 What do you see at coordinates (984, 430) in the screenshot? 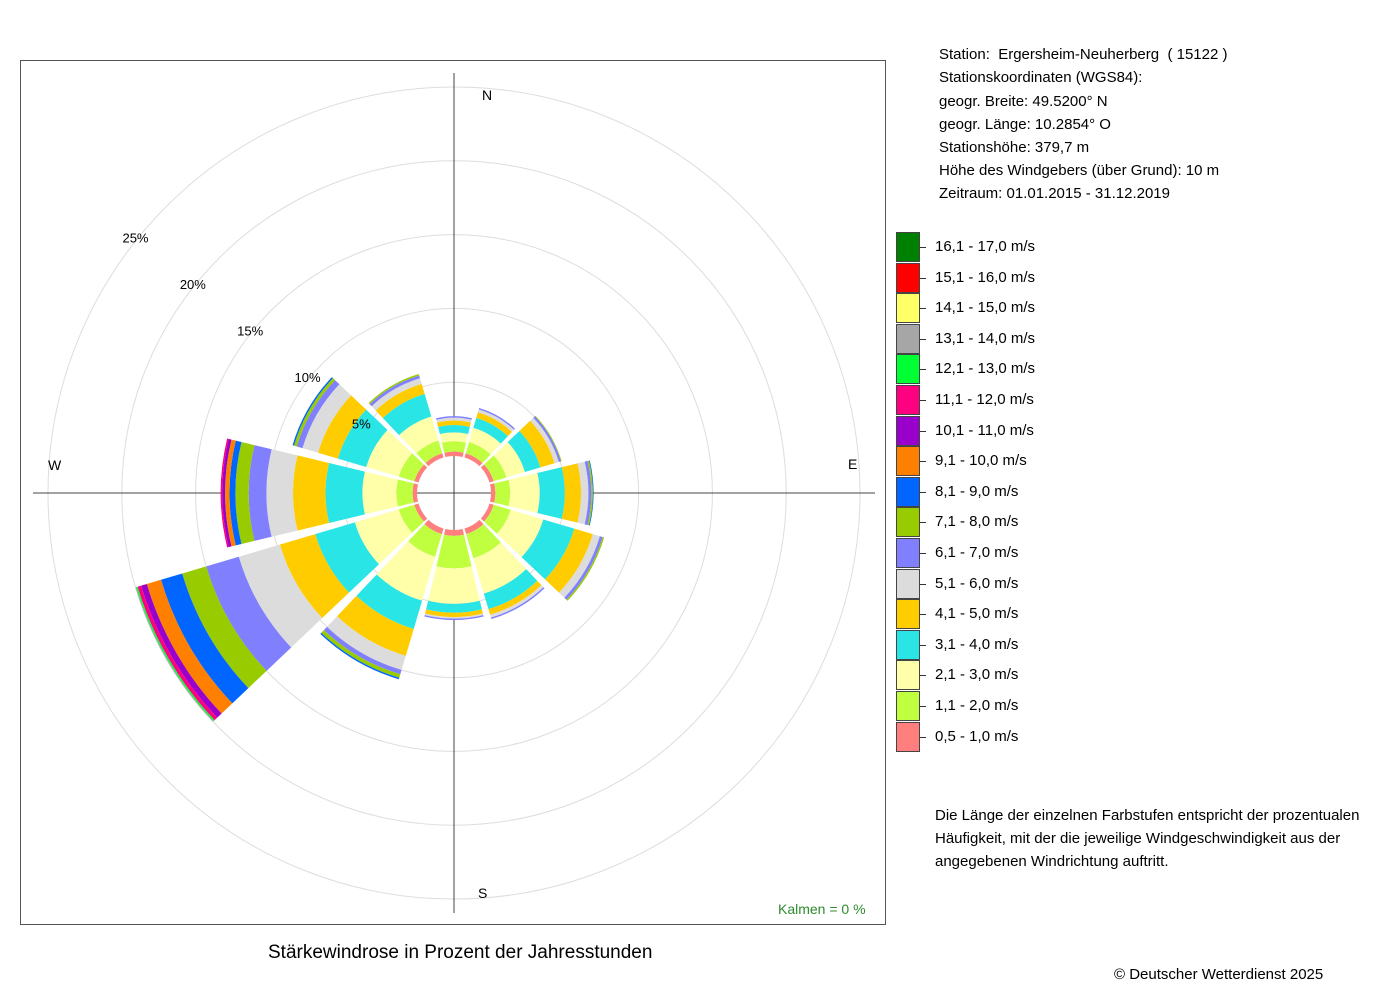
I see `legend-label: 10,1 - 11,0 m/s` at bounding box center [984, 430].